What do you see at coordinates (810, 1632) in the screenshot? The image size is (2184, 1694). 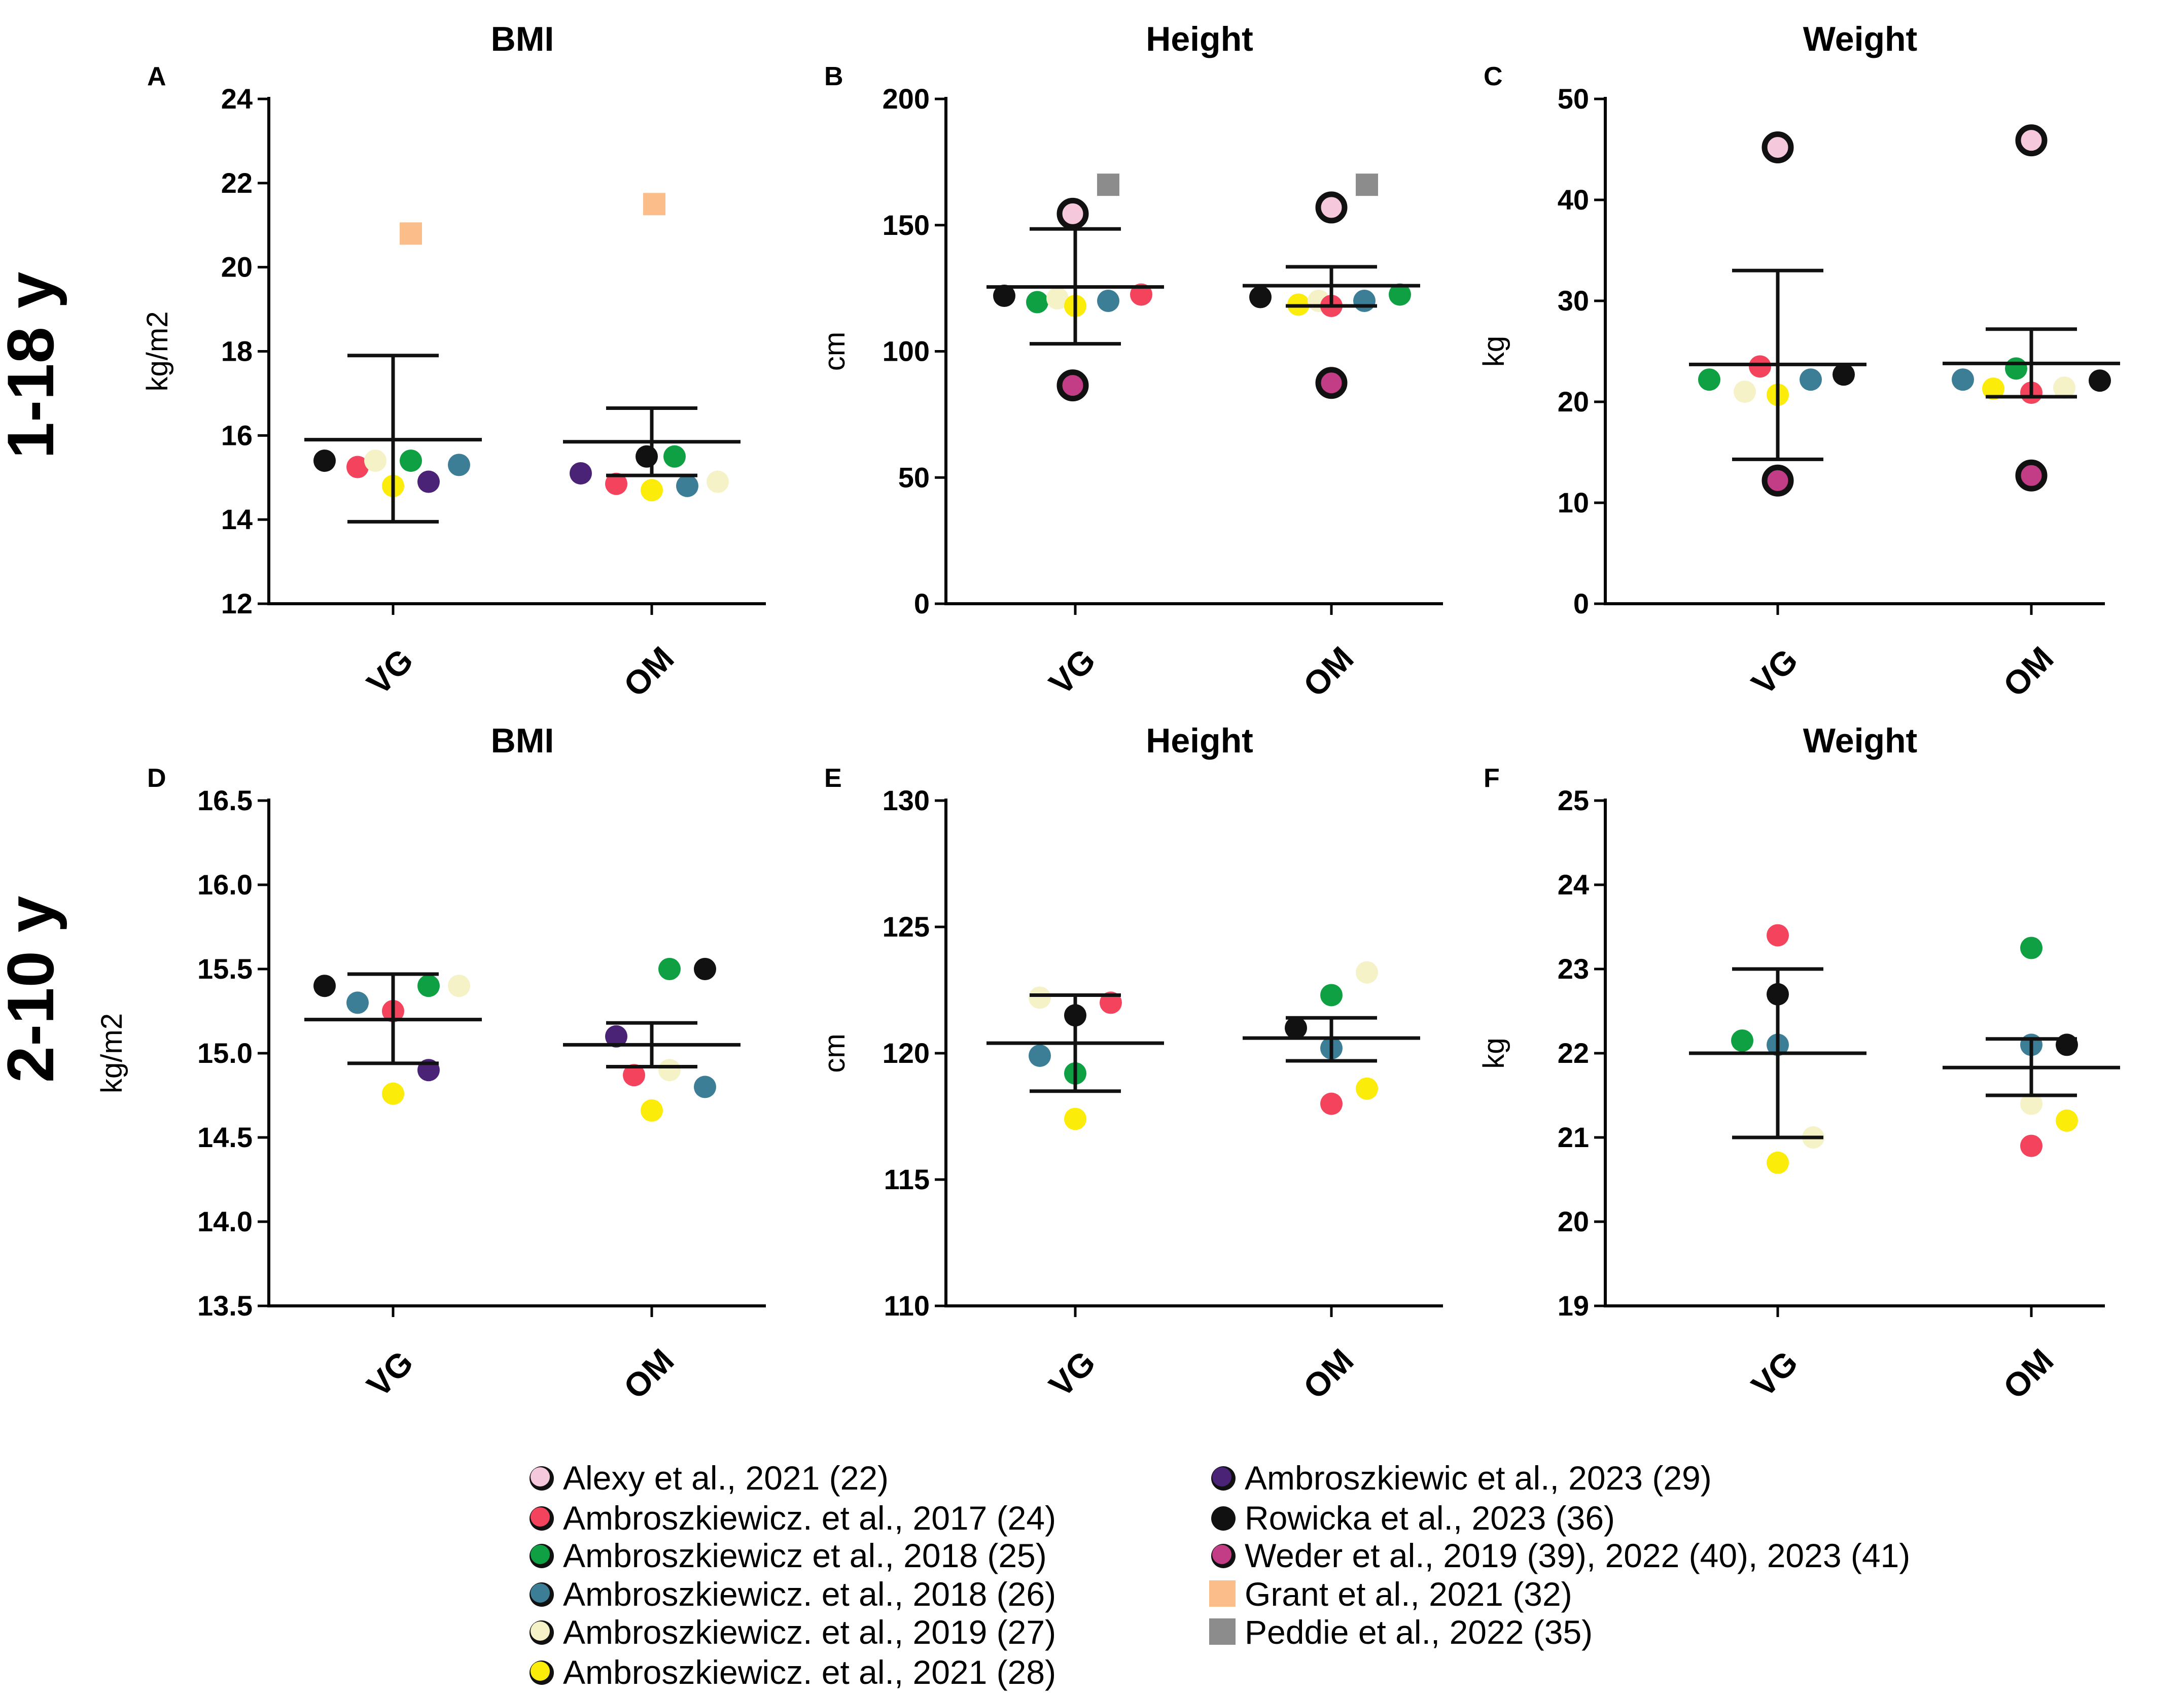 I see `legend-label: Ambroszkiewicz. et al., 2019 (27)` at bounding box center [810, 1632].